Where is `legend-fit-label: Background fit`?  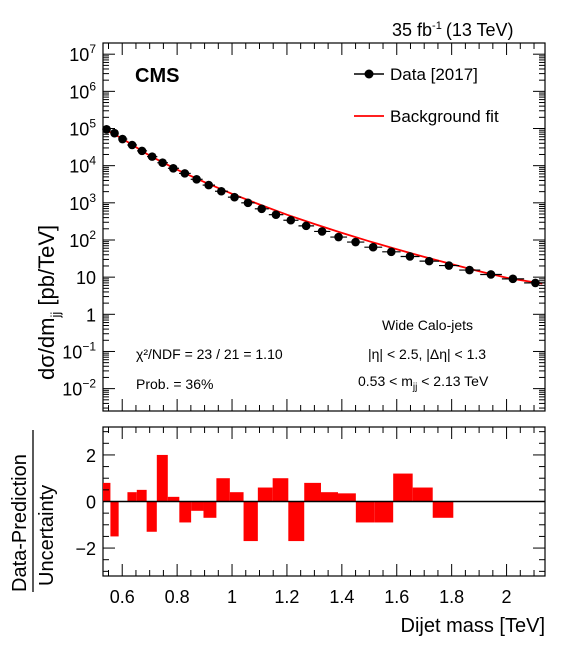 legend-fit-label: Background fit is located at coordinates (444, 116).